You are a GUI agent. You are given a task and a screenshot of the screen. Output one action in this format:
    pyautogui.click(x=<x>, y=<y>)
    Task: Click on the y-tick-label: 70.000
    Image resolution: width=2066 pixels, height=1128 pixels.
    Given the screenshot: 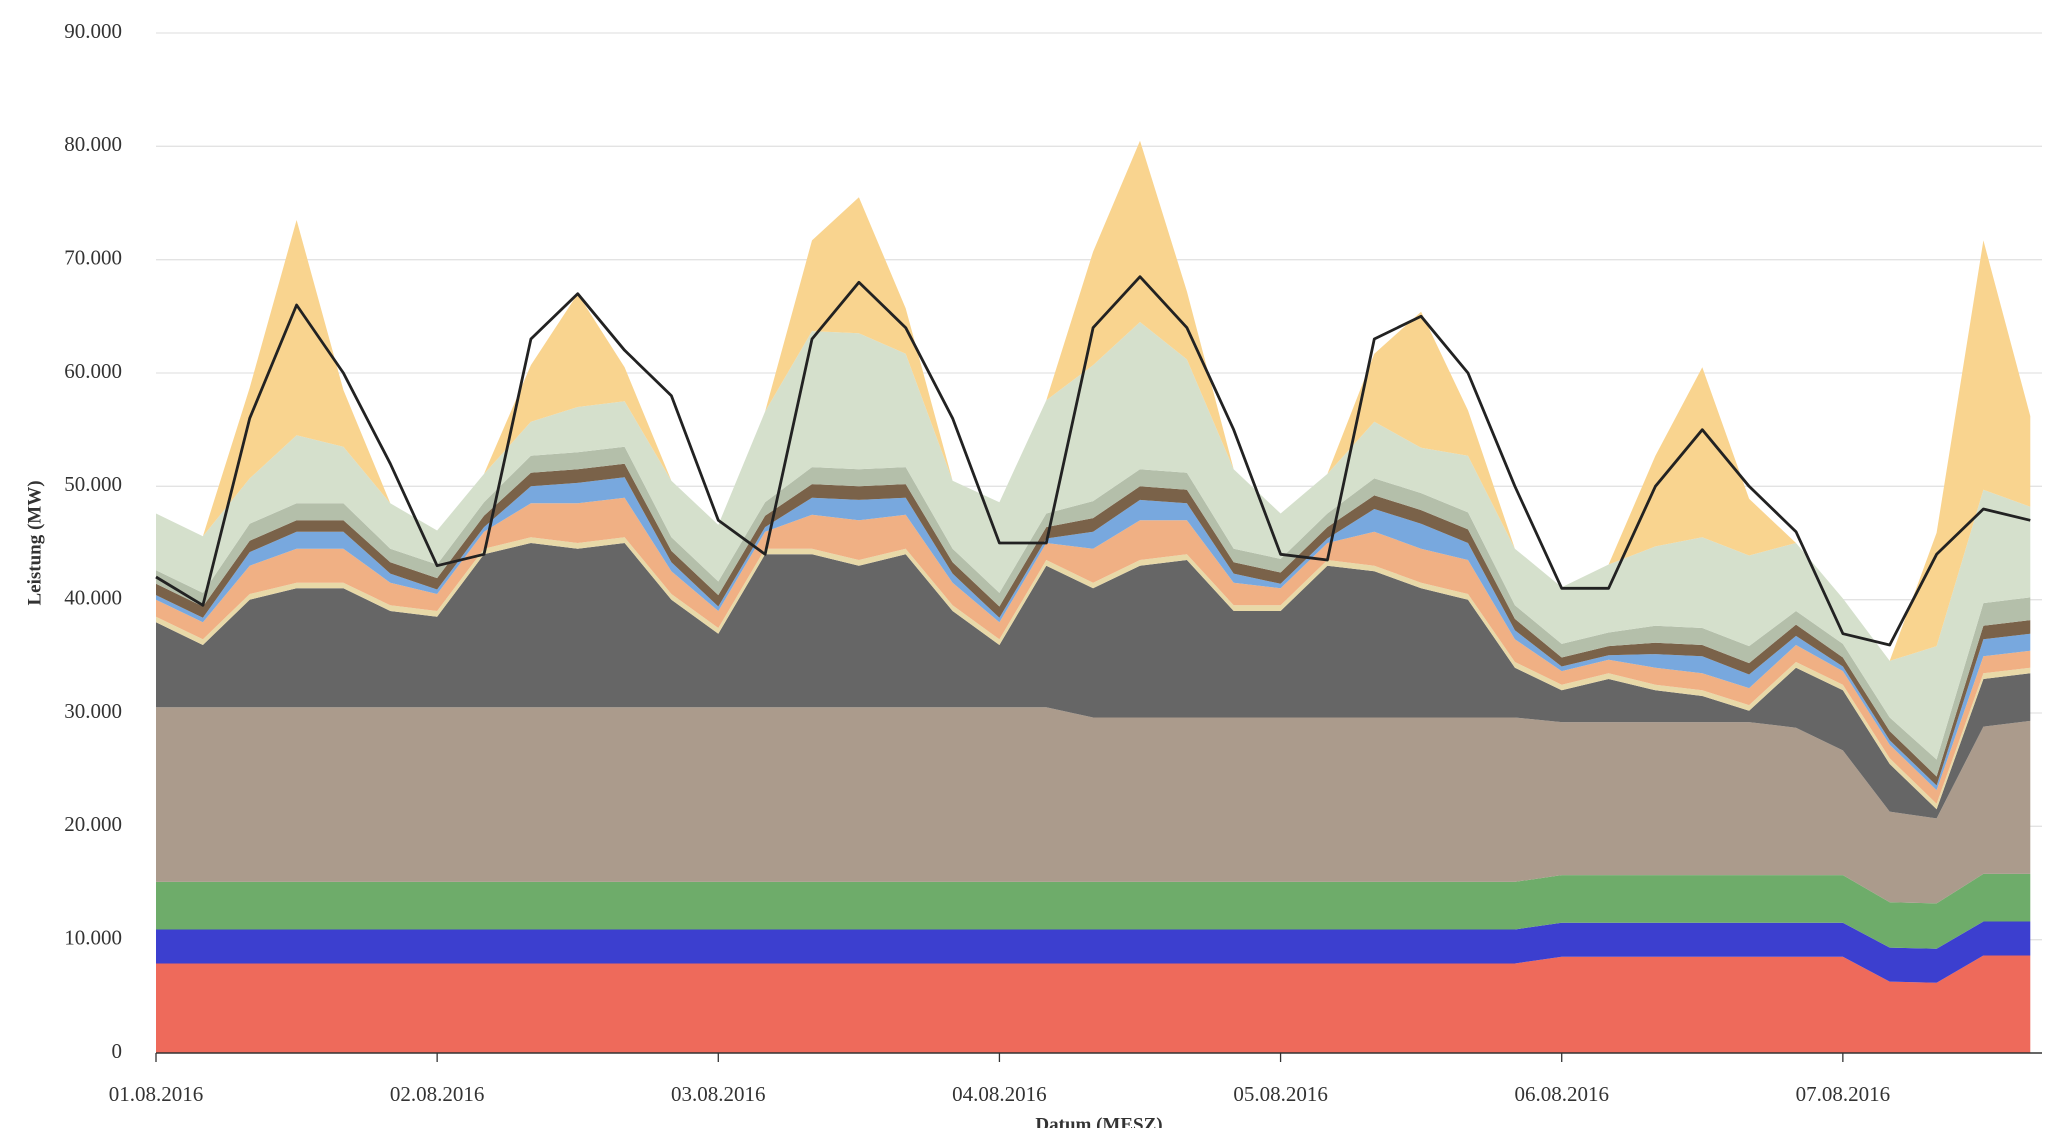 What is the action you would take?
    pyautogui.click(x=93, y=257)
    